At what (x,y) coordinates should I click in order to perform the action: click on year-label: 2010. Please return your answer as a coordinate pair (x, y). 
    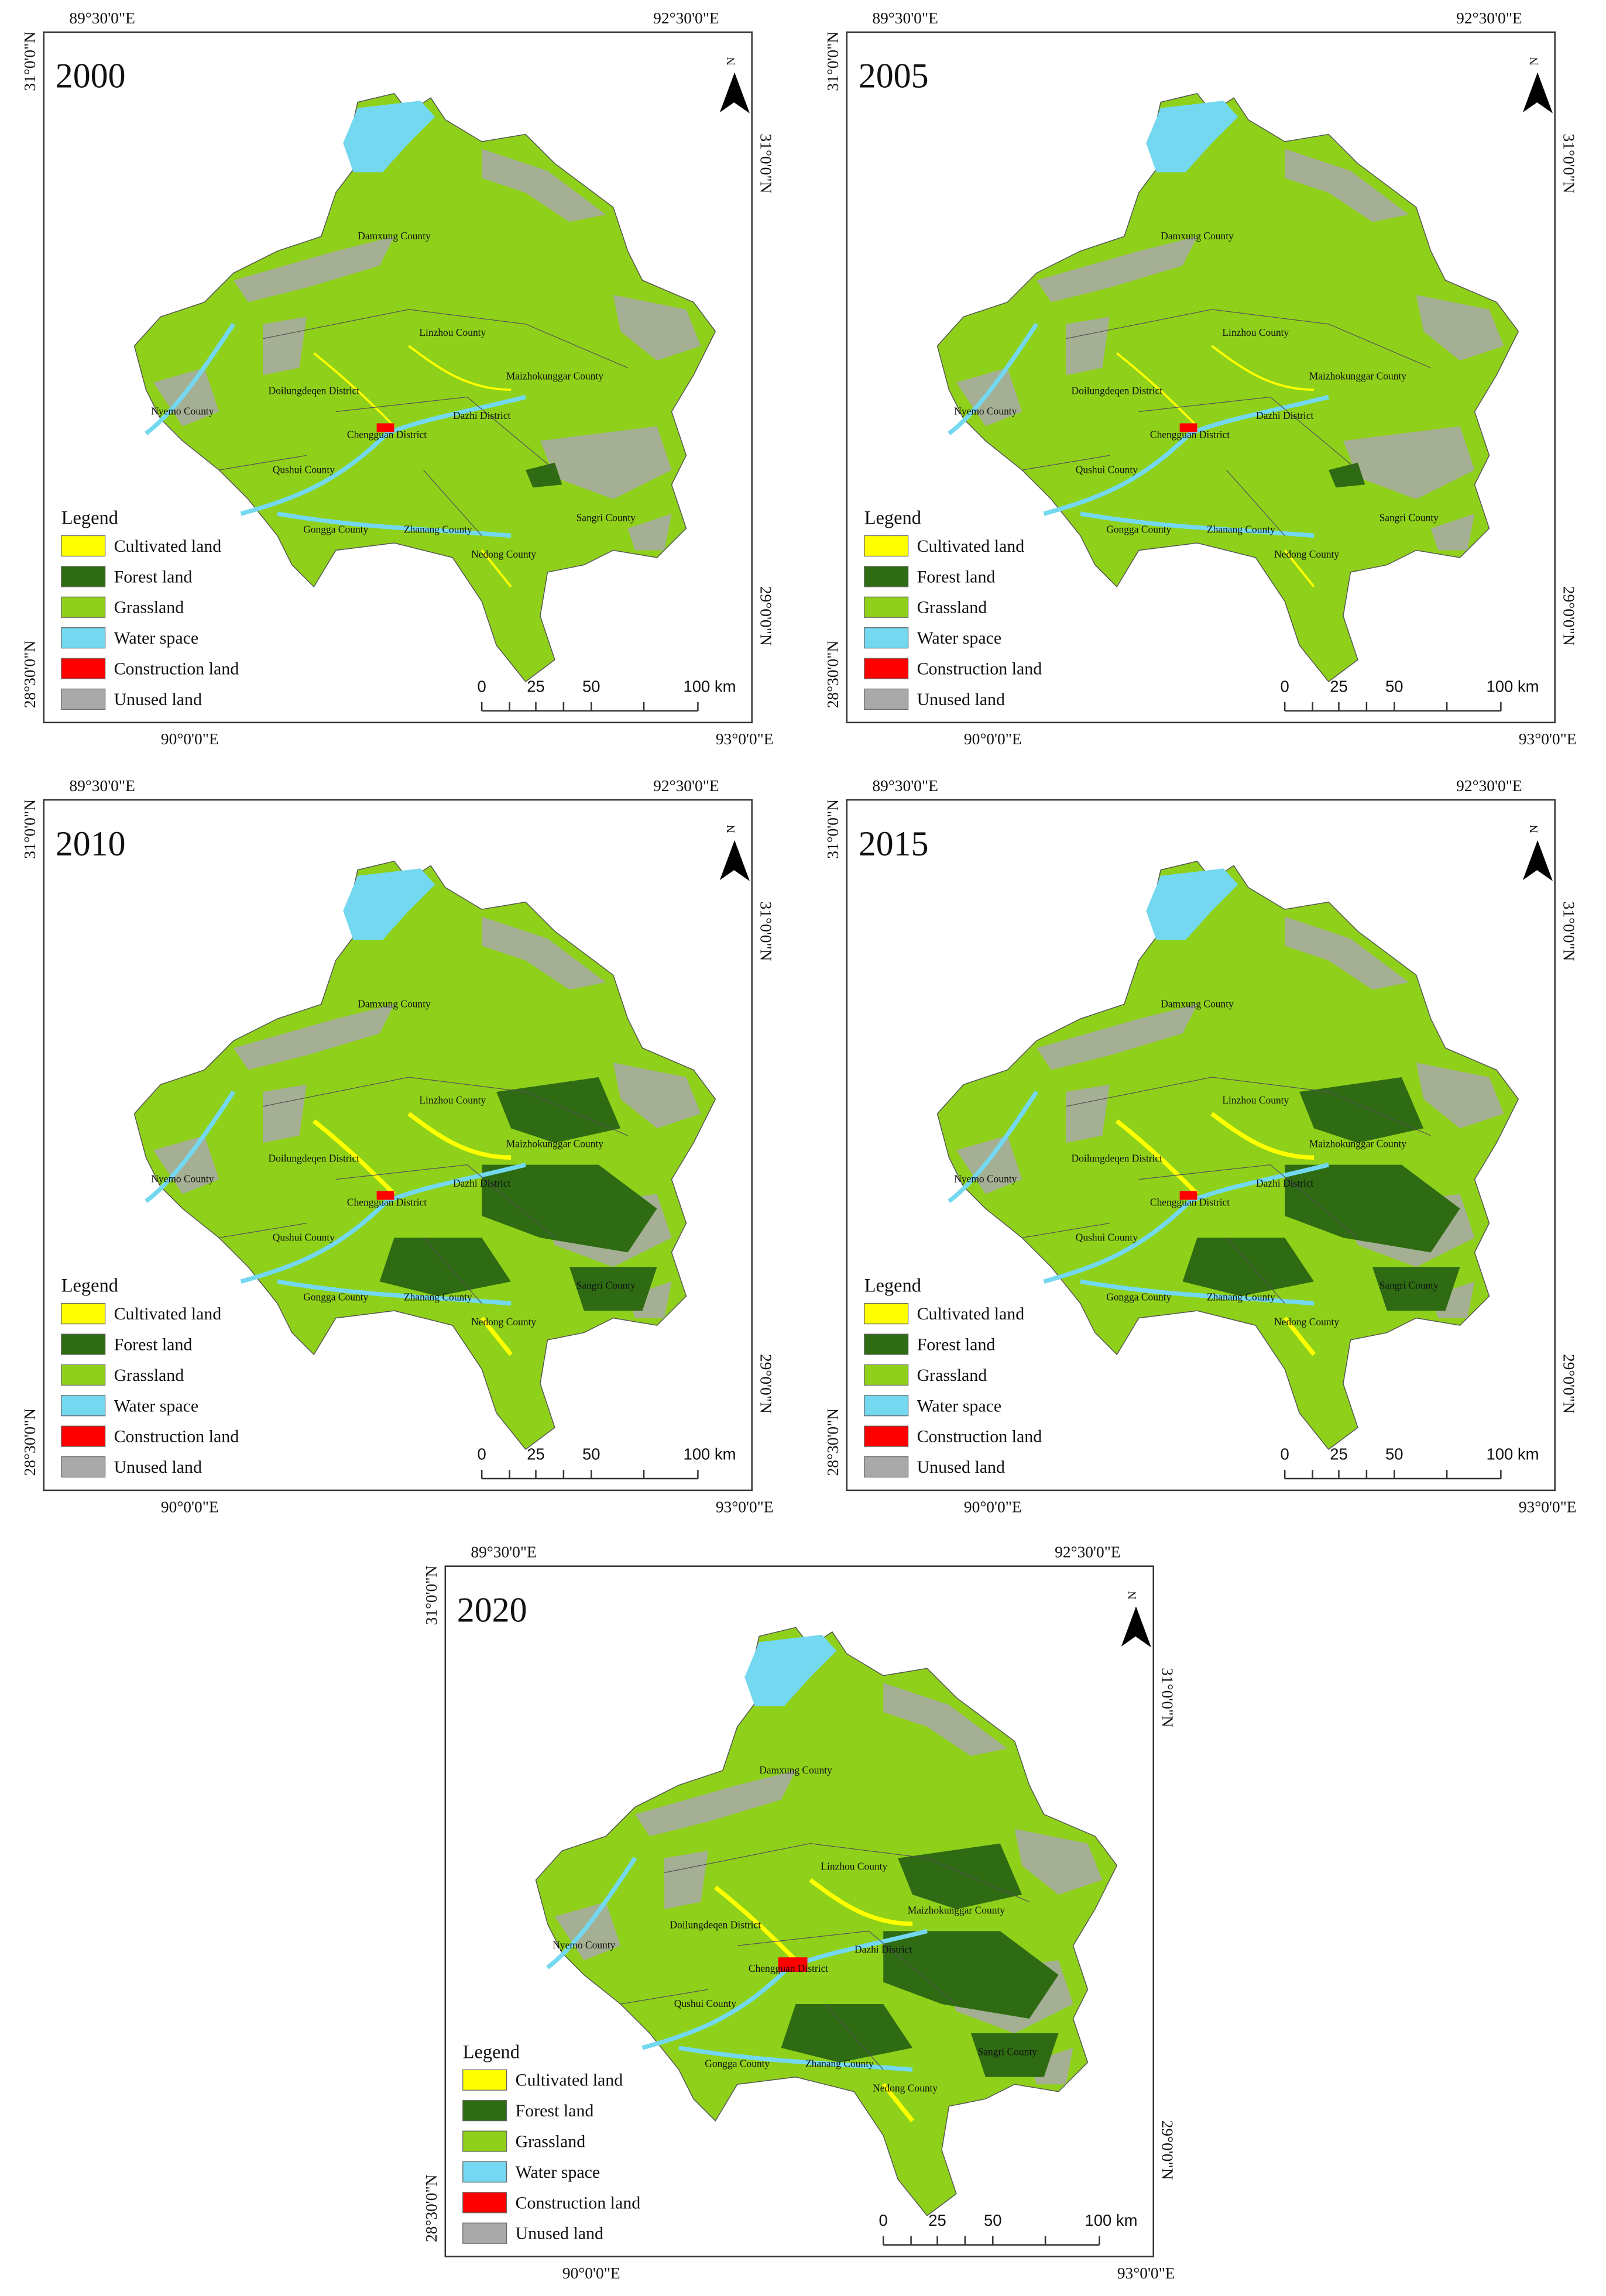
    Looking at the image, I should click on (91, 843).